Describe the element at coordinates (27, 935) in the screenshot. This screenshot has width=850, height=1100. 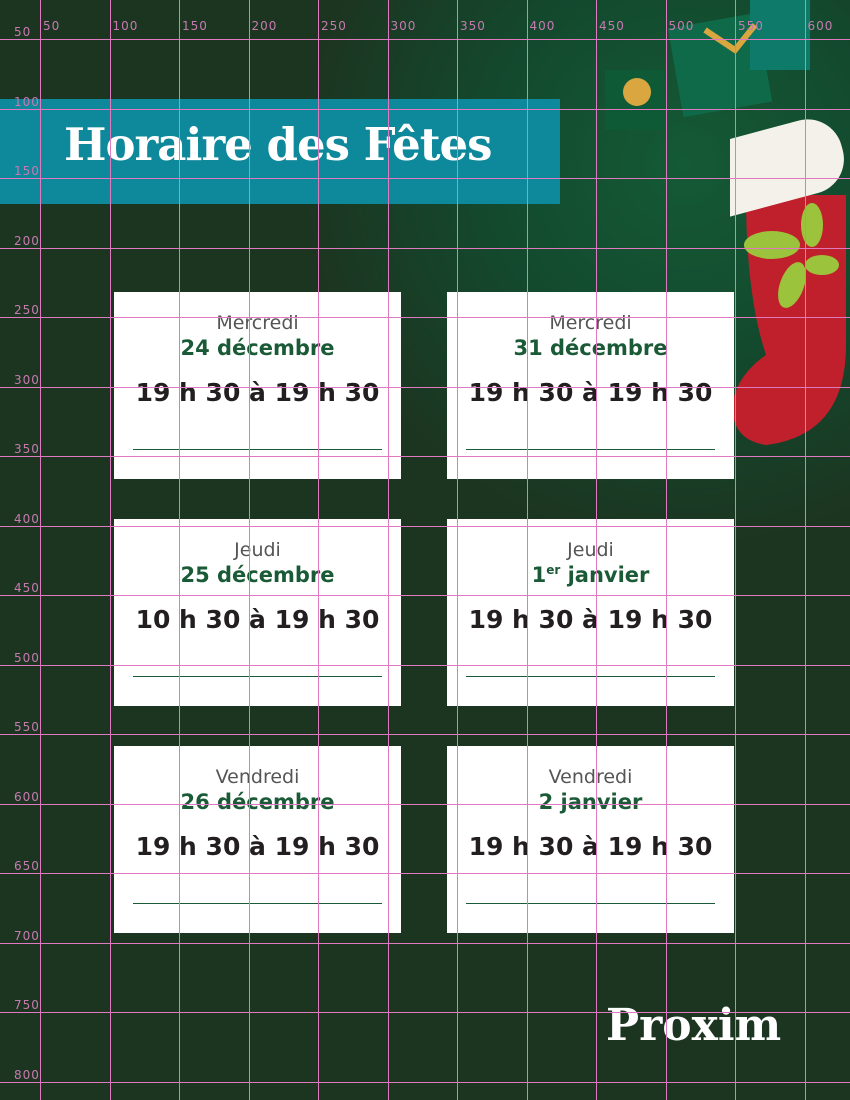
I see `grid-label-y: 700` at that location.